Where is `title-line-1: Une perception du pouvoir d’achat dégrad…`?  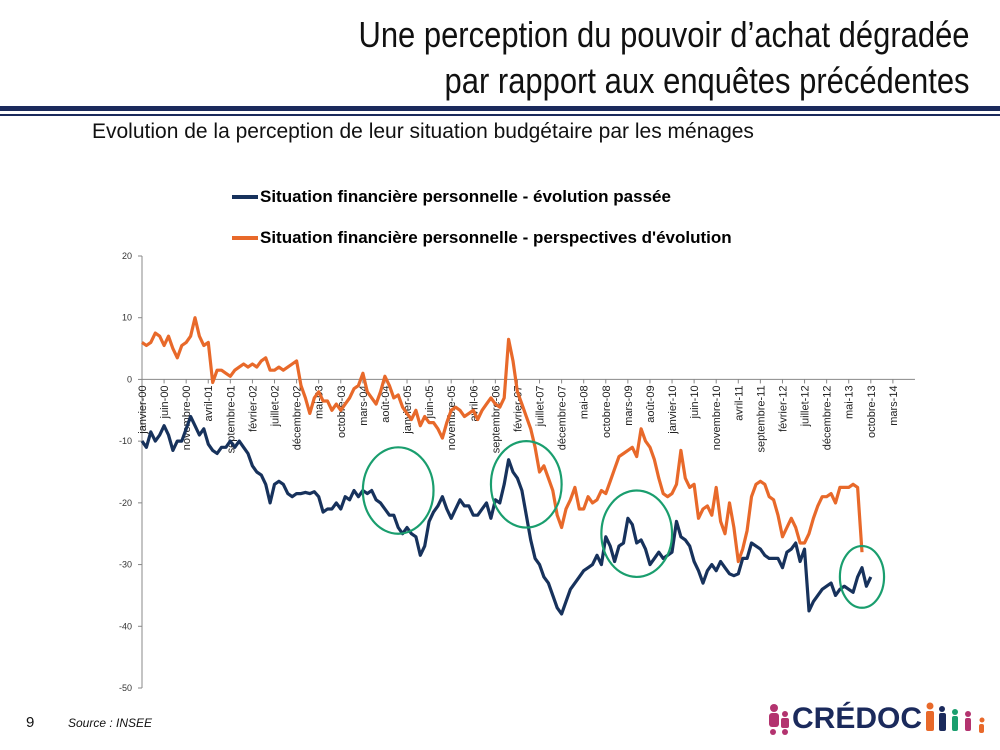 title-line-1: Une perception du pouvoir d’achat dégrad… is located at coordinates (664, 34).